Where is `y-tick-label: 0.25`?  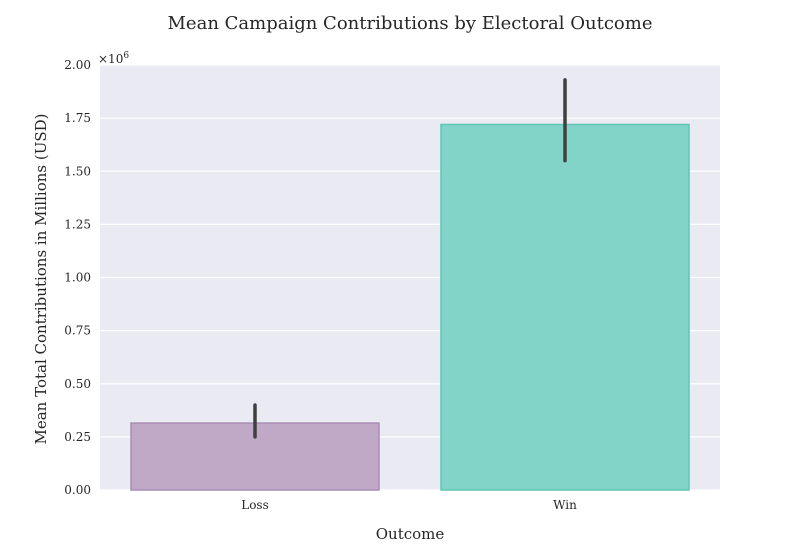 y-tick-label: 0.25 is located at coordinates (77, 437).